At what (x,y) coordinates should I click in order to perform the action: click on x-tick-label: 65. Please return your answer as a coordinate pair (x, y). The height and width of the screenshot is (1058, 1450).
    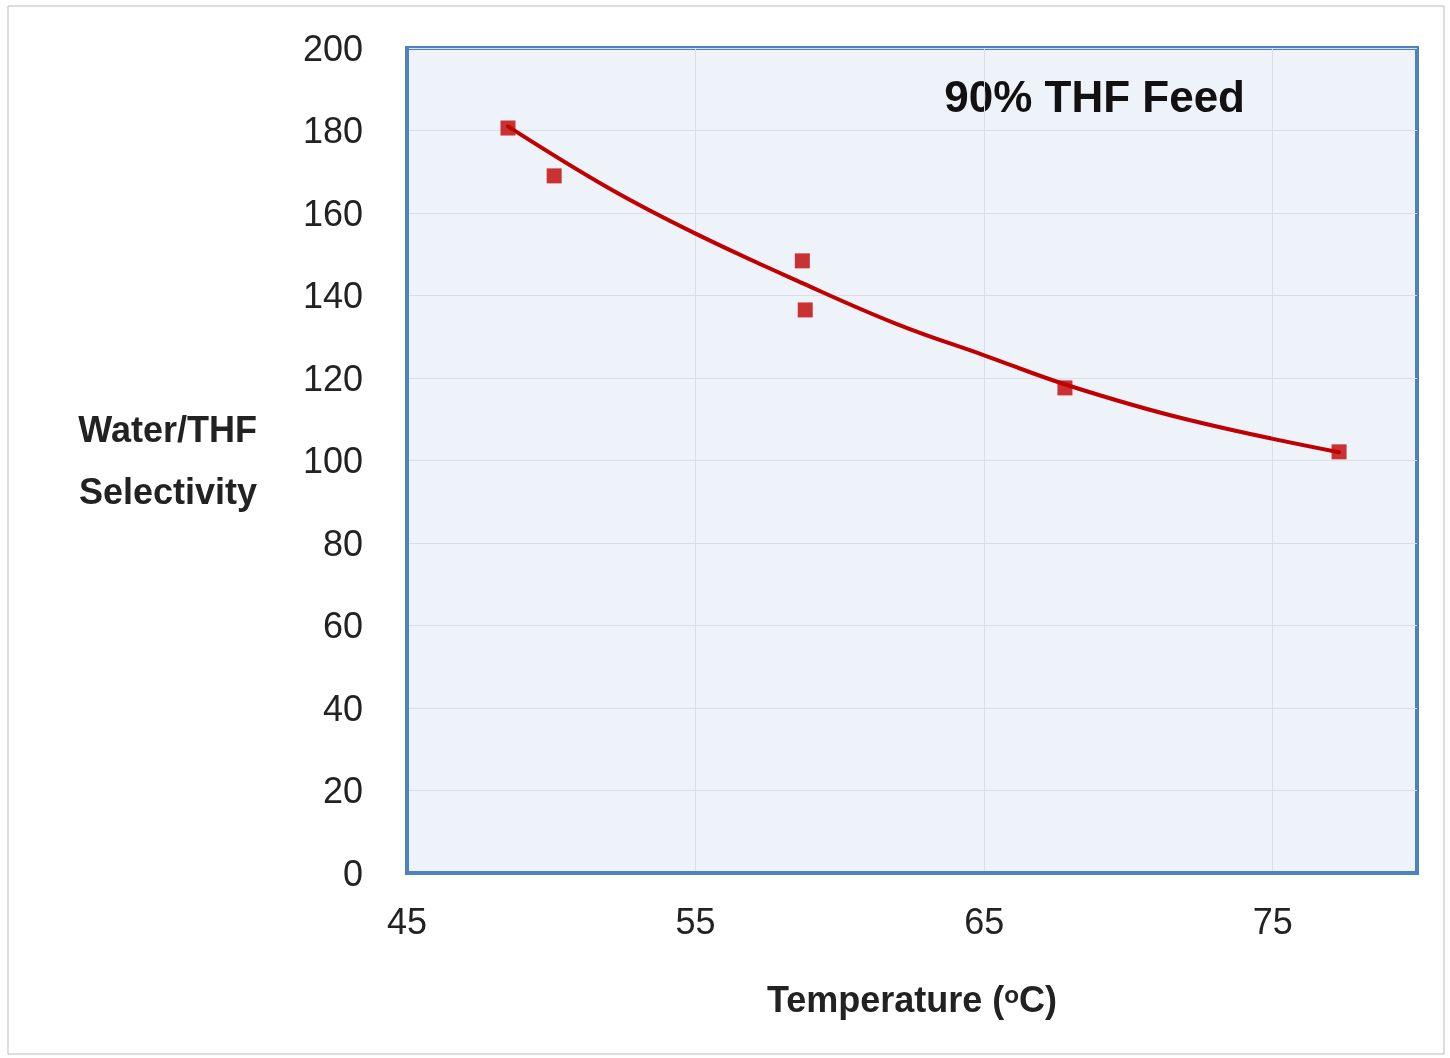
    Looking at the image, I should click on (984, 921).